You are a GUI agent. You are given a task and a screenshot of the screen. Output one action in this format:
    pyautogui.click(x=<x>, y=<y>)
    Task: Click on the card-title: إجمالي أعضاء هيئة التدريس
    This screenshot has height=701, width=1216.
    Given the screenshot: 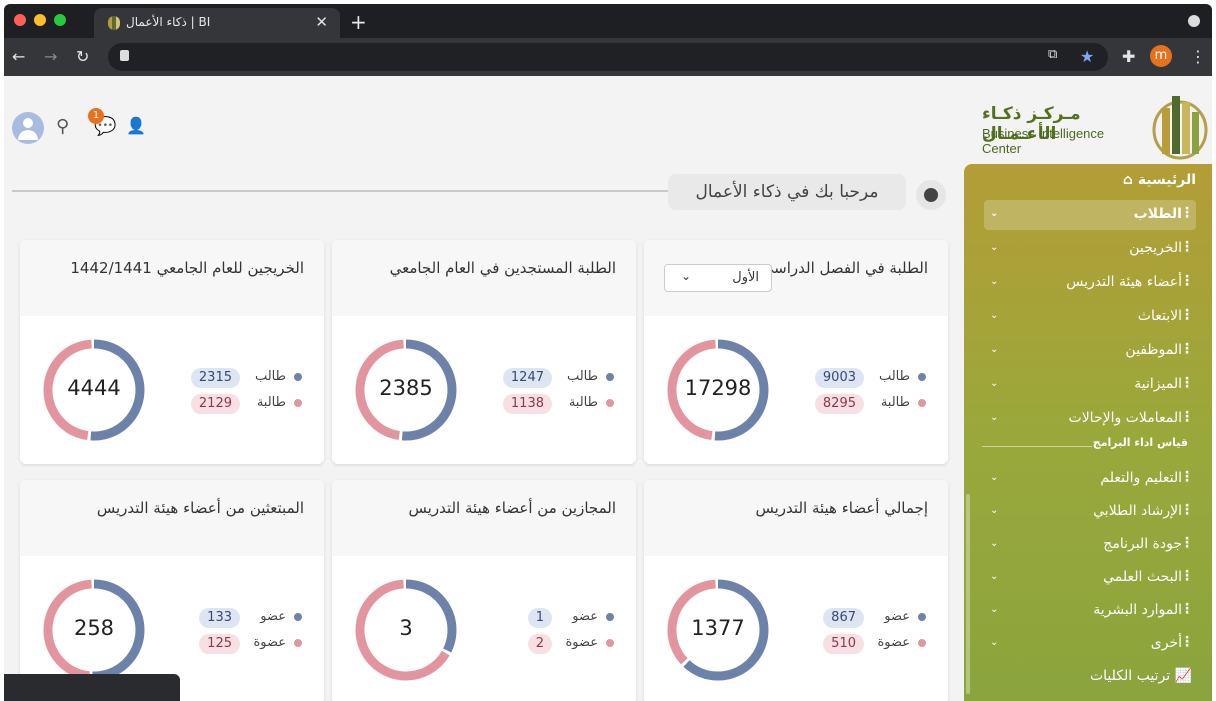 What is the action you would take?
    pyautogui.click(x=842, y=508)
    